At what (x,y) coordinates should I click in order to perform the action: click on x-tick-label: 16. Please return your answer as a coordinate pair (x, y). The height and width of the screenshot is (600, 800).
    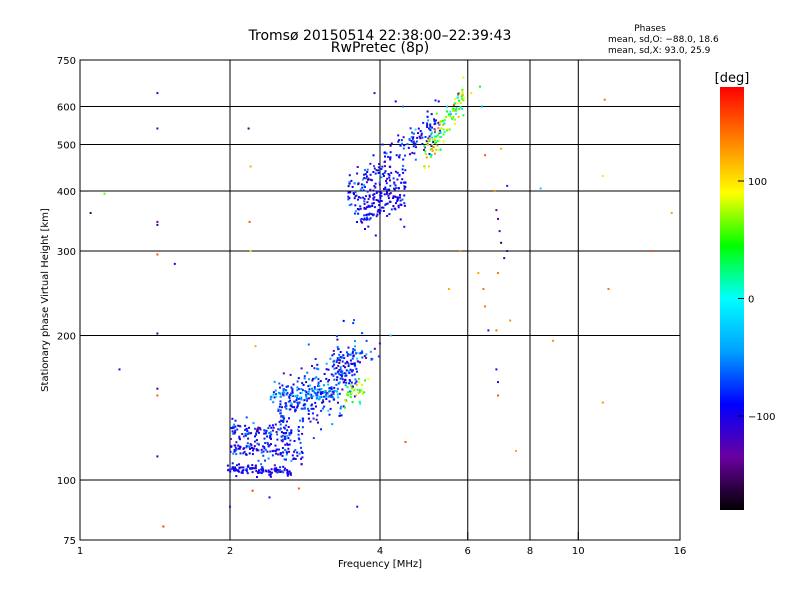
    Looking at the image, I should click on (680, 551).